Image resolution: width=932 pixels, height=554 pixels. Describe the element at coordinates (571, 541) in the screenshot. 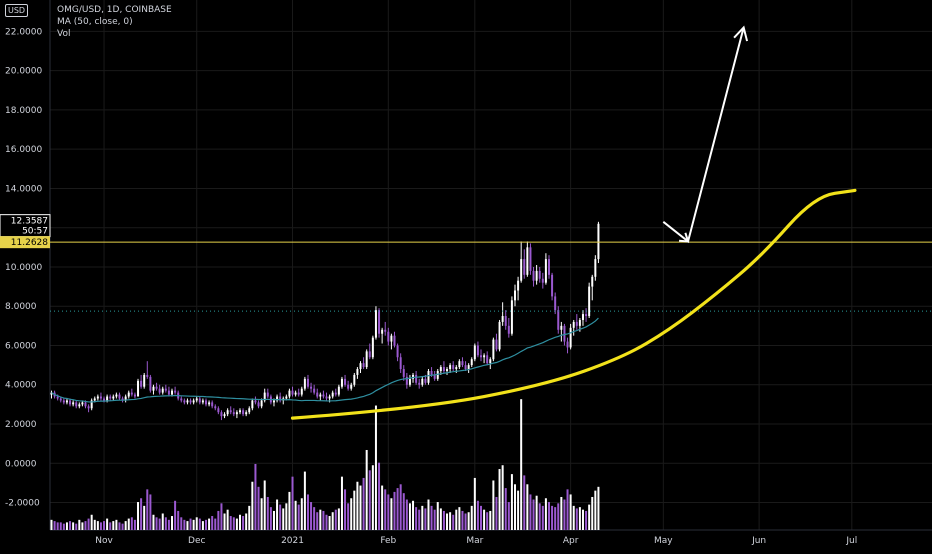

I see `x-tick-label: Apr` at that location.